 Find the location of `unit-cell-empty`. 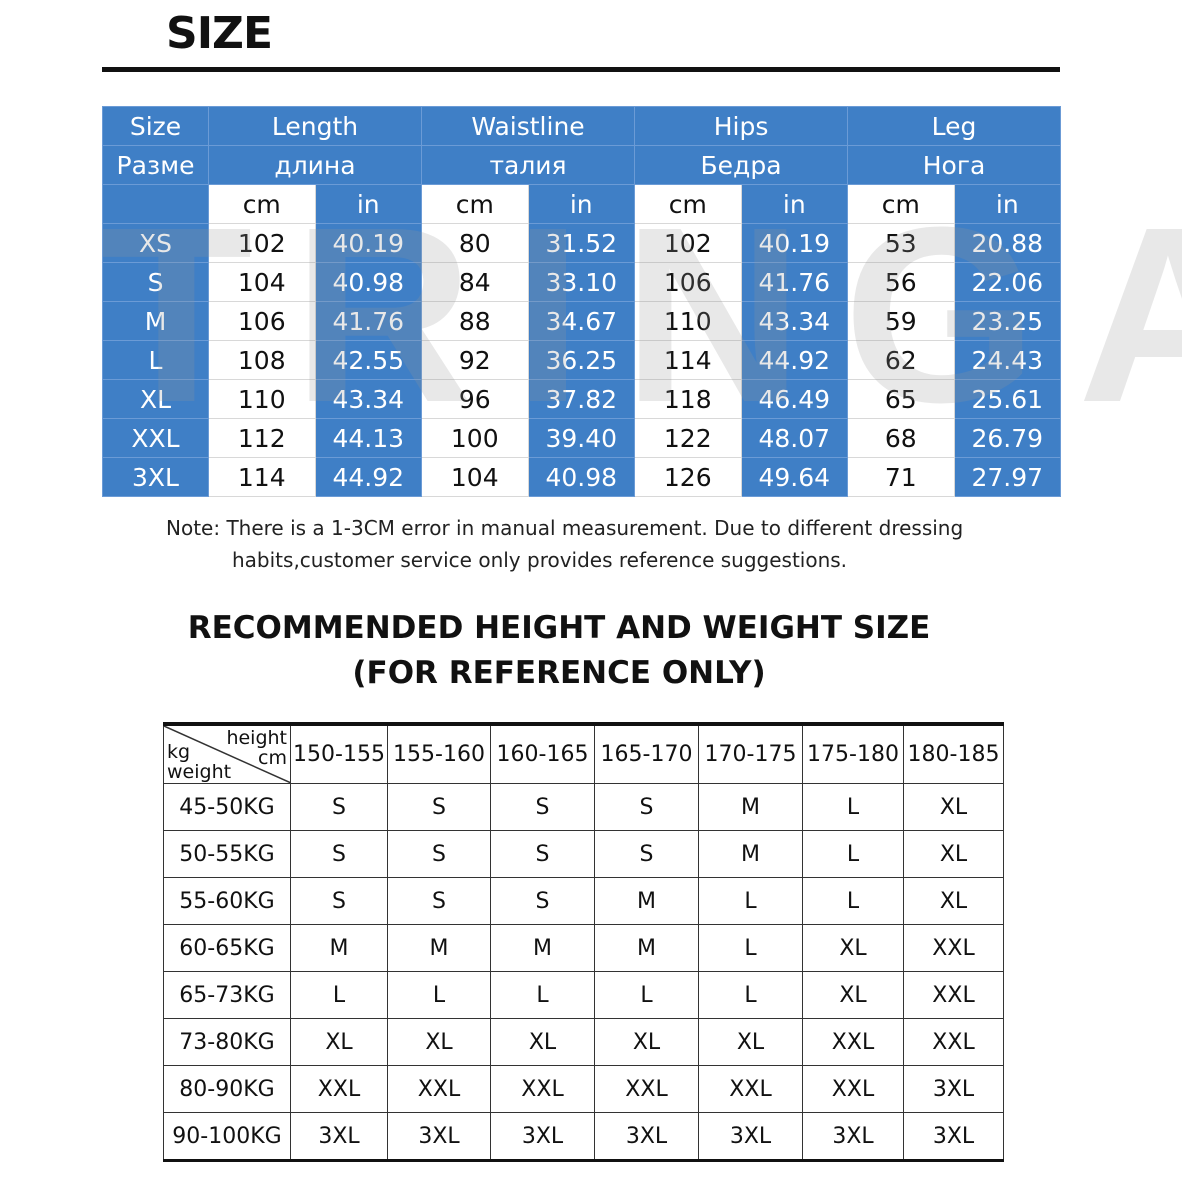

unit-cell-empty is located at coordinates (155, 204).